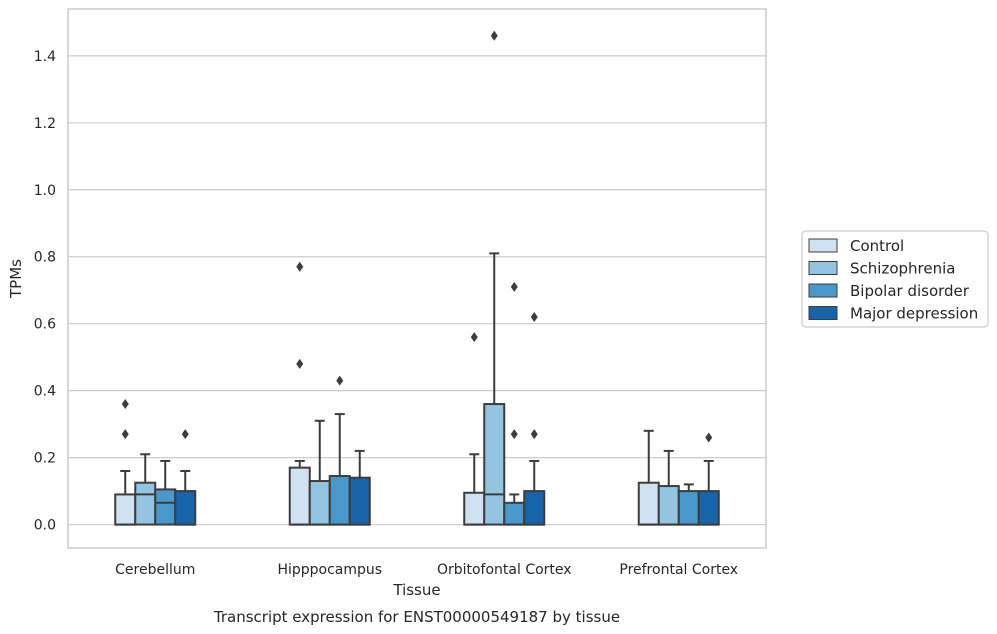 Image resolution: width=997 pixels, height=634 pixels. Describe the element at coordinates (416, 590) in the screenshot. I see `x-axis-label: Tissue` at that location.